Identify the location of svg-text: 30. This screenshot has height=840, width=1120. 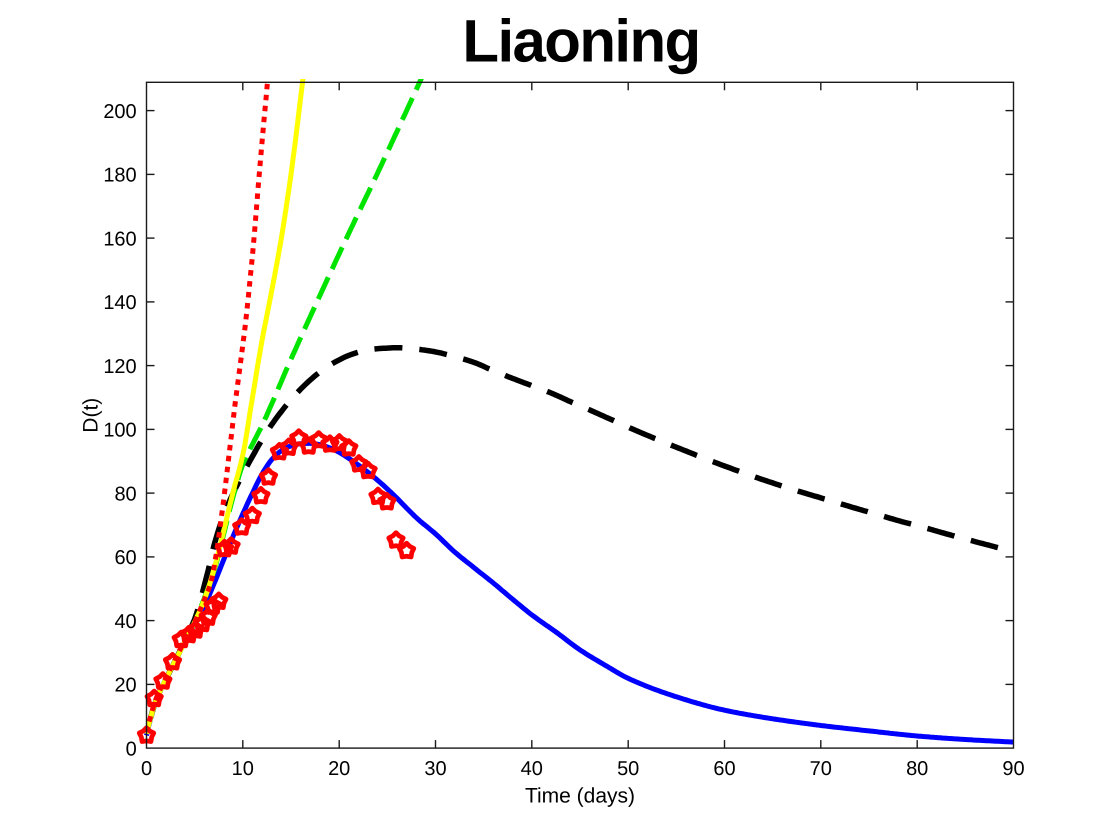
(435, 769).